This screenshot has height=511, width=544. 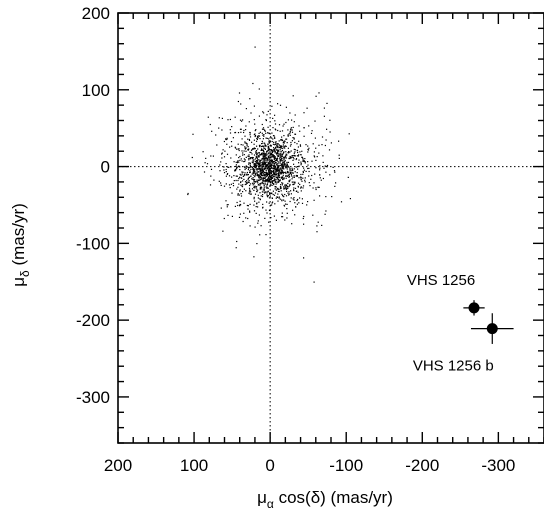 I want to click on x-axis-label-main: μ, so click(x=262, y=497).